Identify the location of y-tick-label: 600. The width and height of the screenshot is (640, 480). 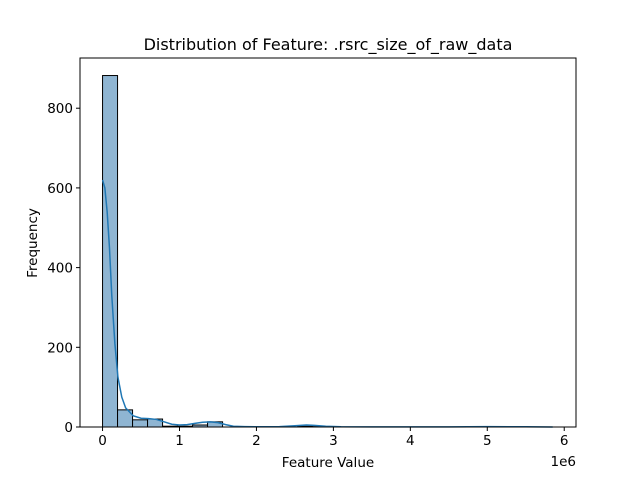
(60, 189).